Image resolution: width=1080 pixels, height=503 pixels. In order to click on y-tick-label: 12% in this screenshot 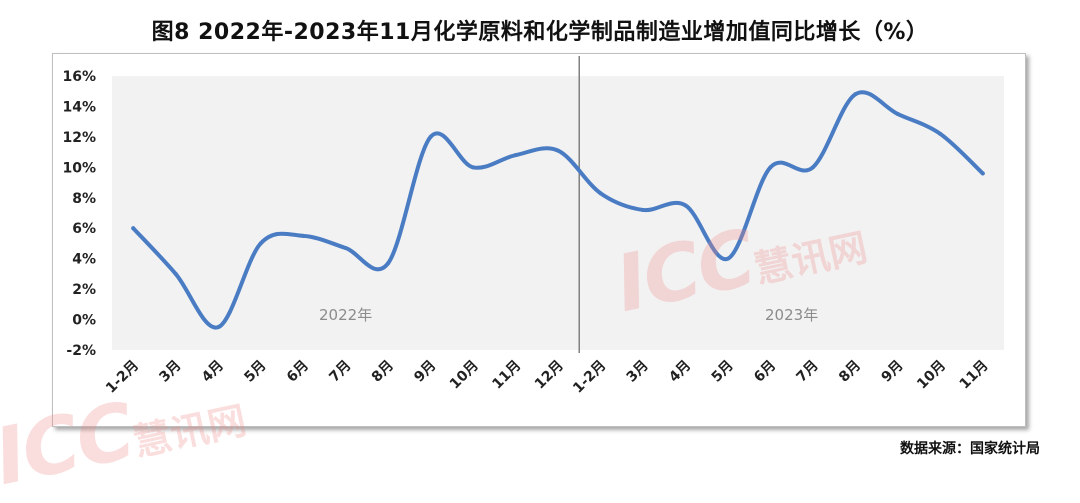, I will do `click(79, 138)`.